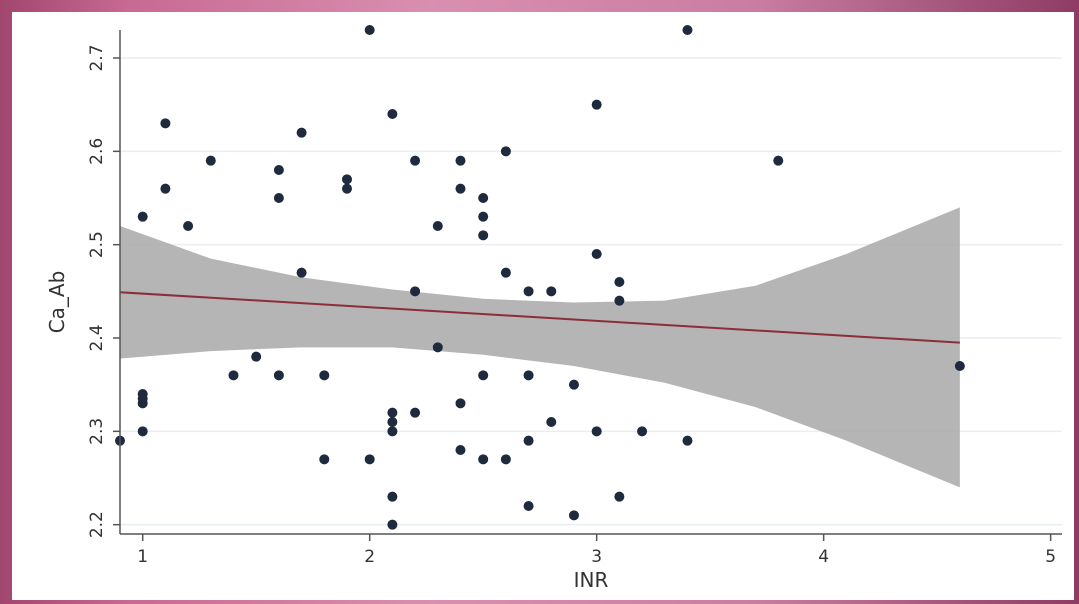 The width and height of the screenshot is (1079, 604). I want to click on y-axis-label: Ca_Ab, so click(57, 302).